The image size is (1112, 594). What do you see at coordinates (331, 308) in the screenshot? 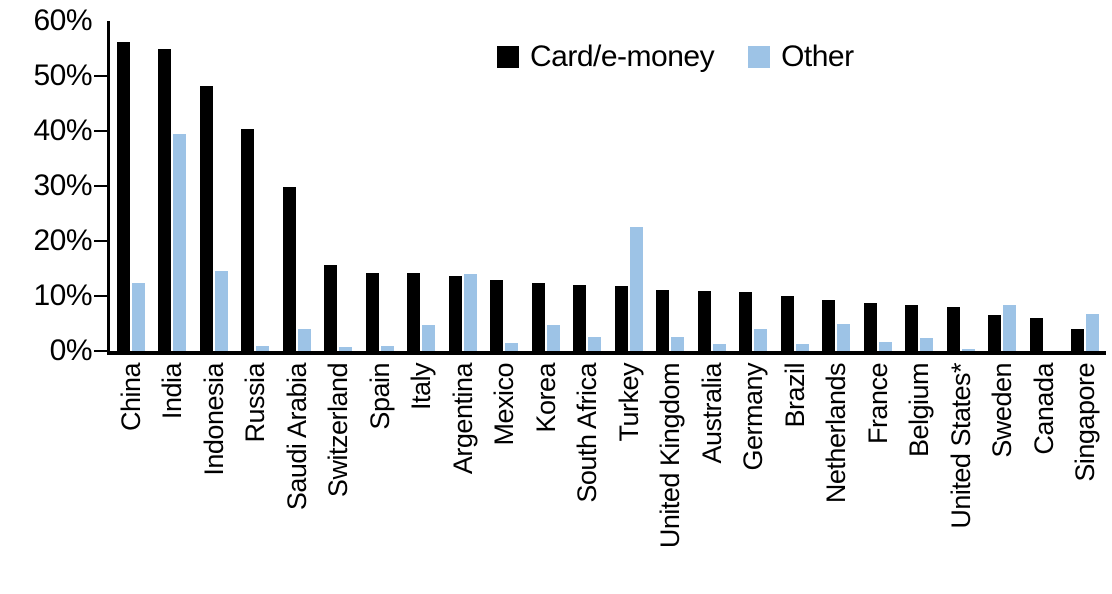
I see `bar-card-e-money-switzerland` at bounding box center [331, 308].